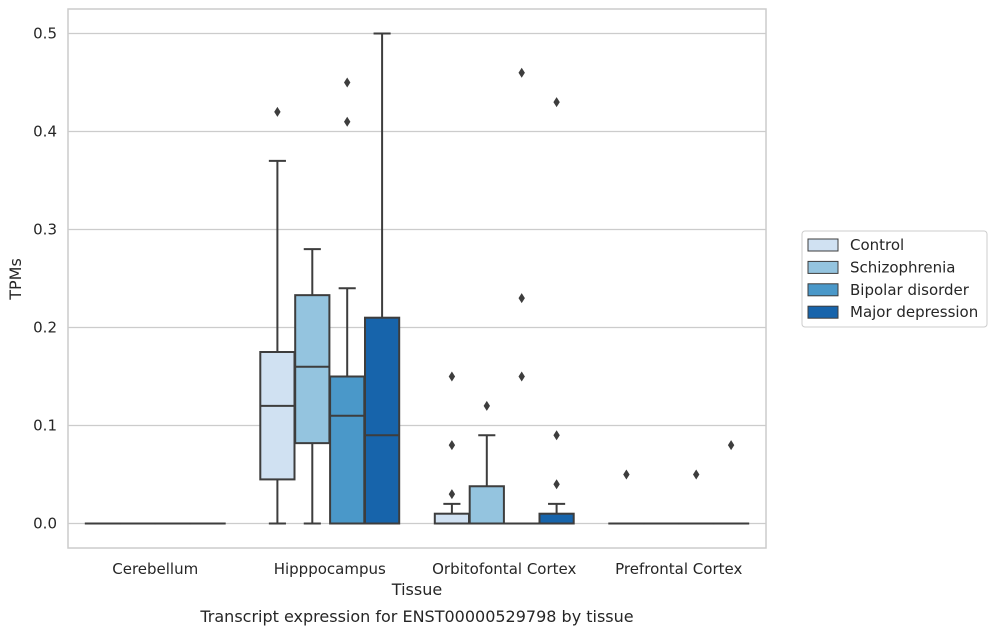 Image resolution: width=997 pixels, height=634 pixels. What do you see at coordinates (45, 132) in the screenshot?
I see `y-tick-label: 0.4` at bounding box center [45, 132].